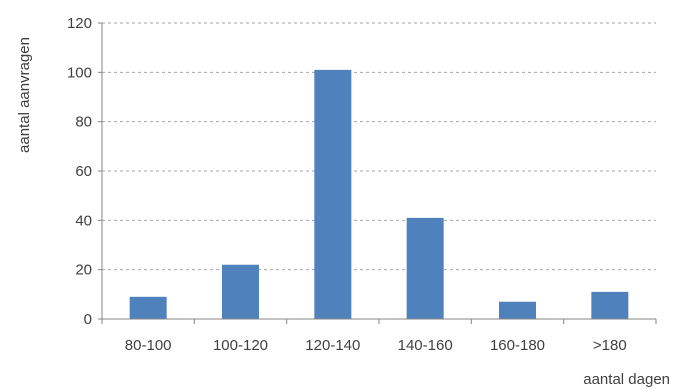 The image size is (674, 389). What do you see at coordinates (83, 270) in the screenshot?
I see `y-tick-label: 20` at bounding box center [83, 270].